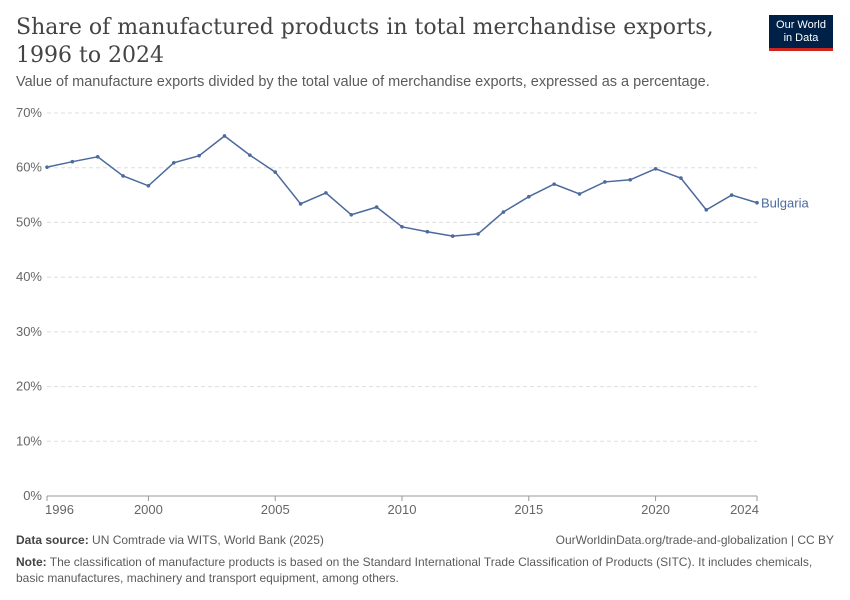  What do you see at coordinates (29, 386) in the screenshot?
I see `y-tick-label: 20%` at bounding box center [29, 386].